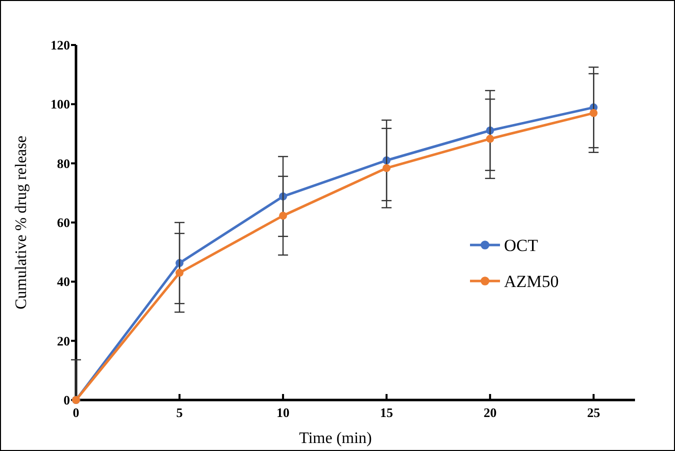 The image size is (675, 451). Describe the element at coordinates (60, 104) in the screenshot. I see `y-tick-label: 100` at that location.